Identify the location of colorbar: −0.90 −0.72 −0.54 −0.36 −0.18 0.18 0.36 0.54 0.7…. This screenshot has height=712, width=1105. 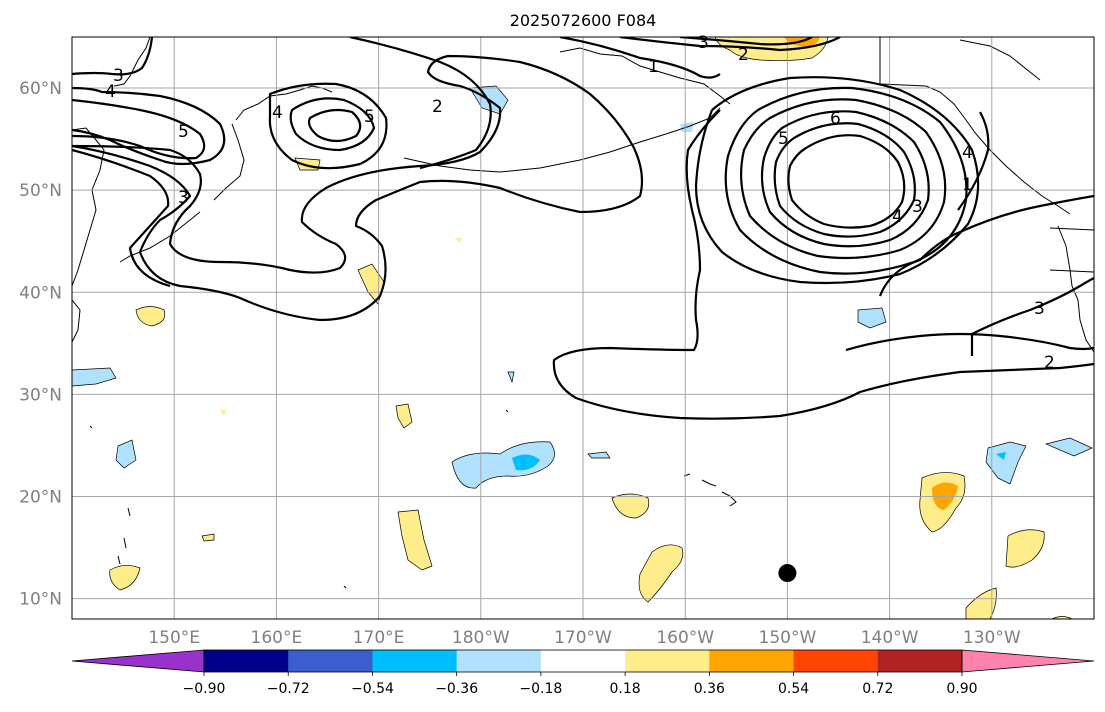
(583, 673).